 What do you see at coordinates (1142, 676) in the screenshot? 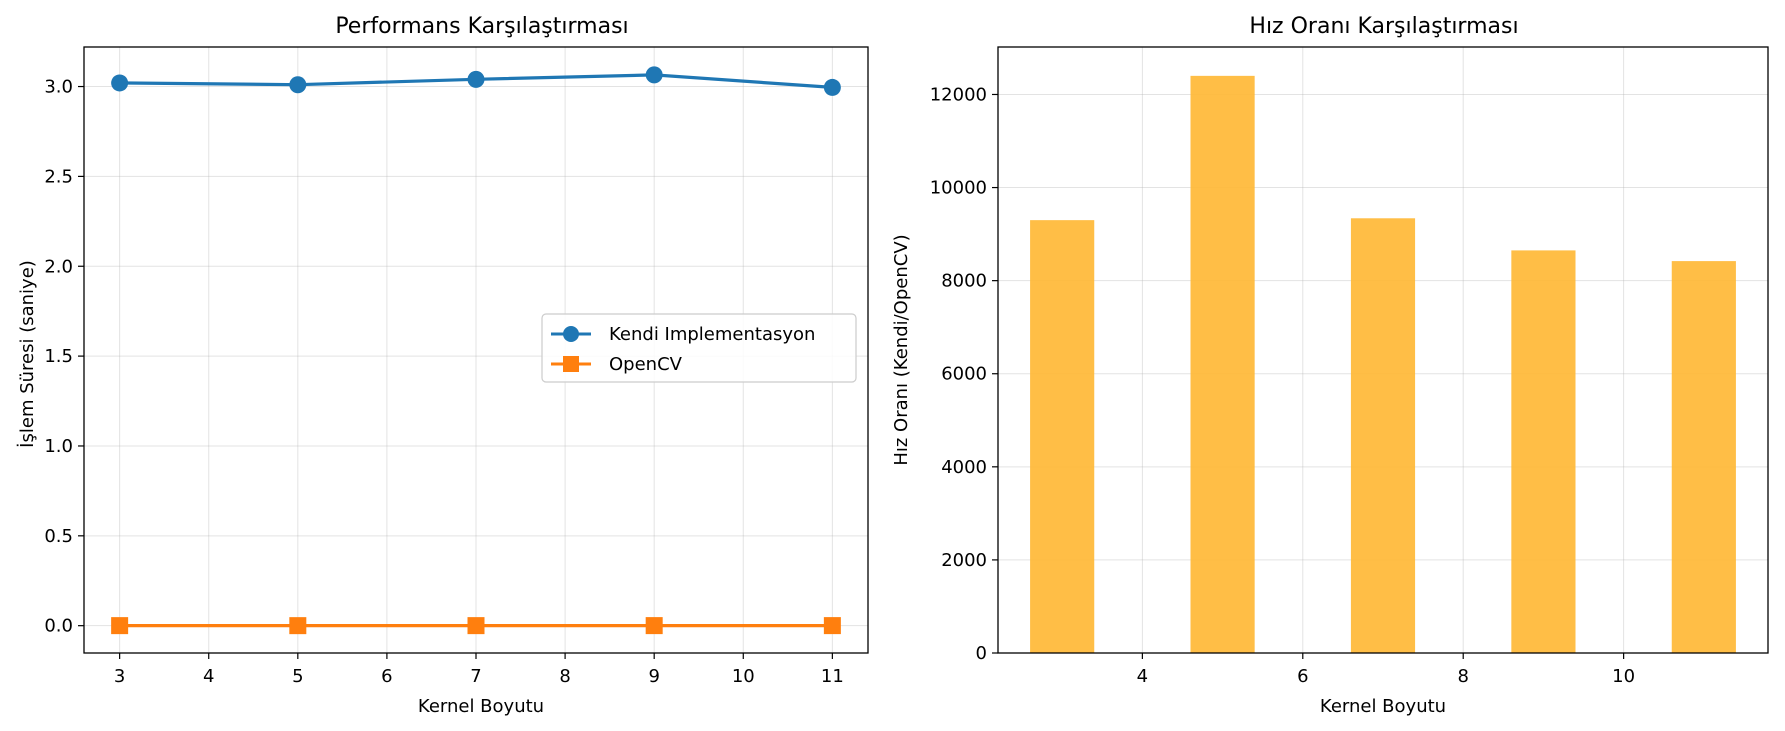
I see `chart2-x-tick-label: 4` at bounding box center [1142, 676].